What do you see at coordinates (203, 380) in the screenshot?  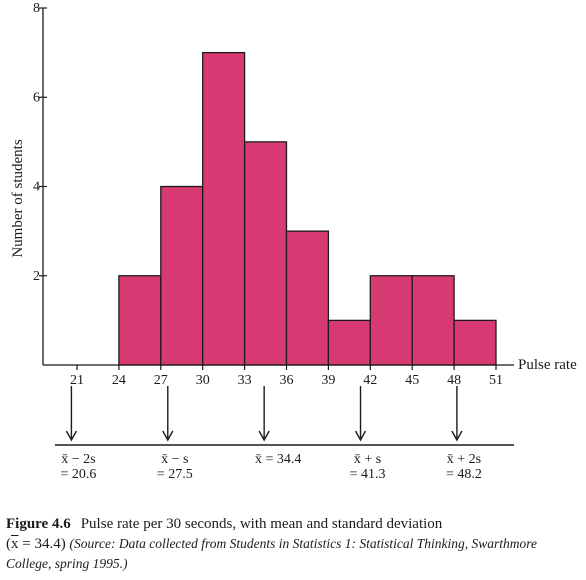 I see `x-tick-label-30: 30` at bounding box center [203, 380].